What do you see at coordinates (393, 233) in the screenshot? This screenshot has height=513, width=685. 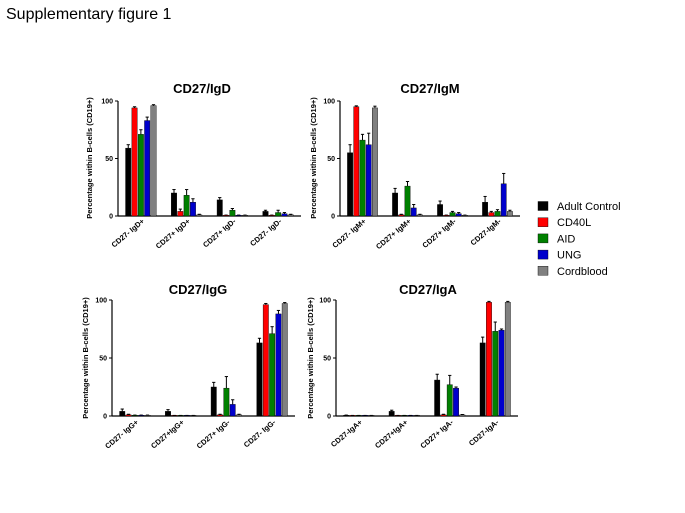 I see `x-category-label: CD27+ IgM+` at bounding box center [393, 233].